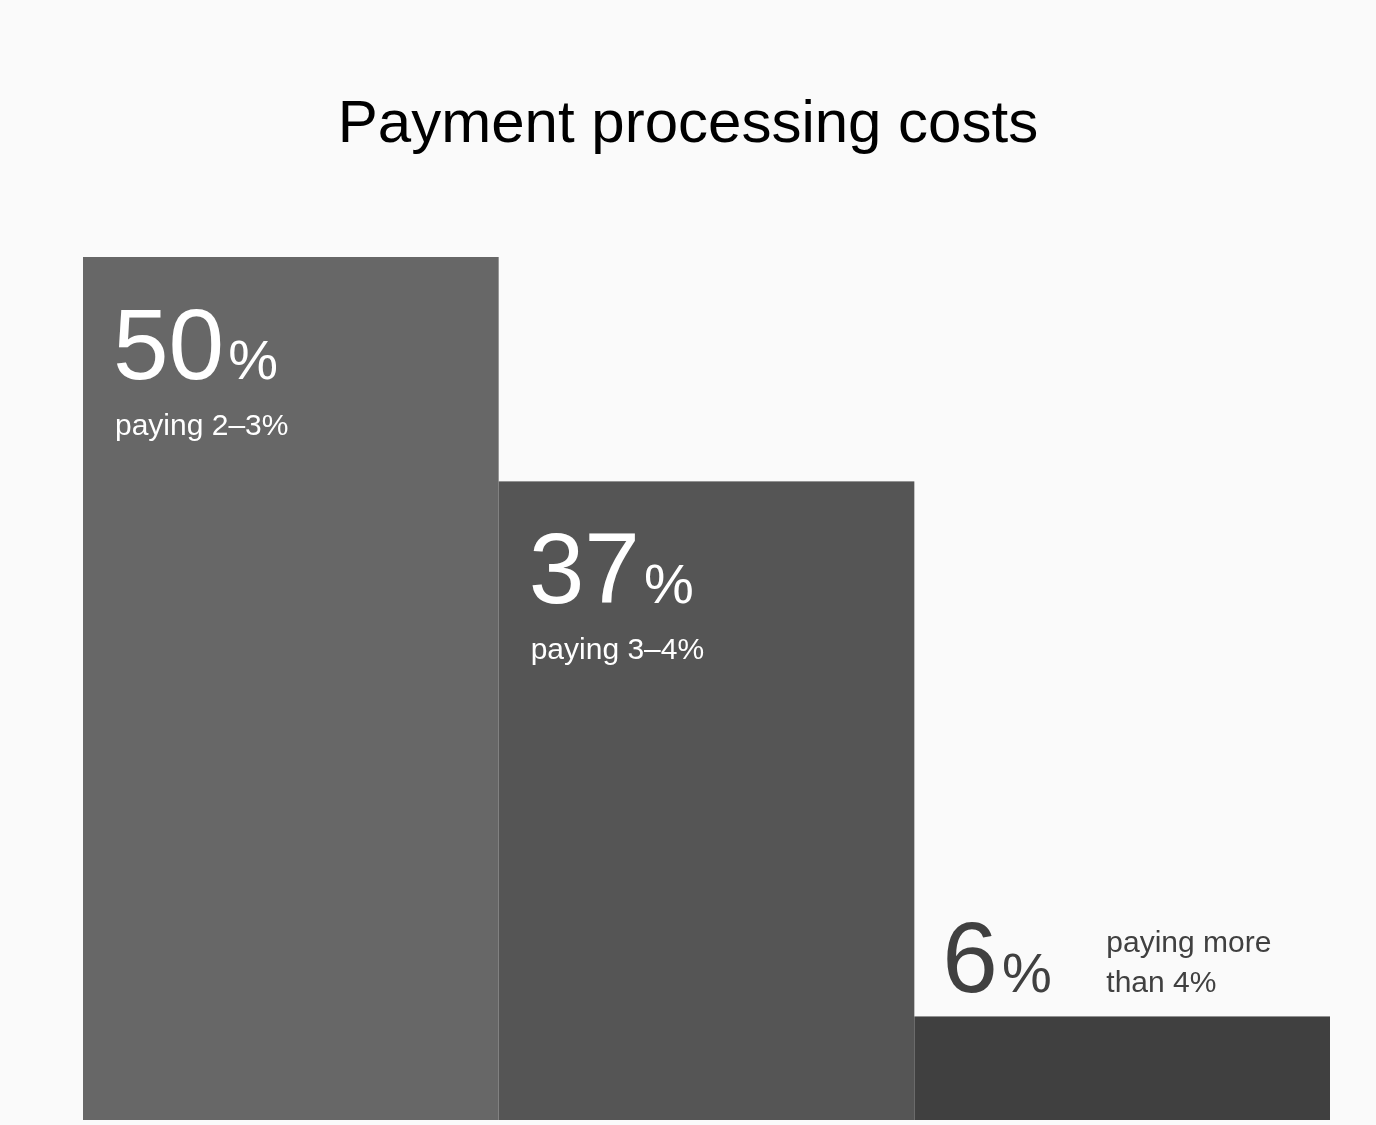 The width and height of the screenshot is (1376, 1125). Describe the element at coordinates (688, 121) in the screenshot. I see `chart-title: Payment processing costs` at that location.